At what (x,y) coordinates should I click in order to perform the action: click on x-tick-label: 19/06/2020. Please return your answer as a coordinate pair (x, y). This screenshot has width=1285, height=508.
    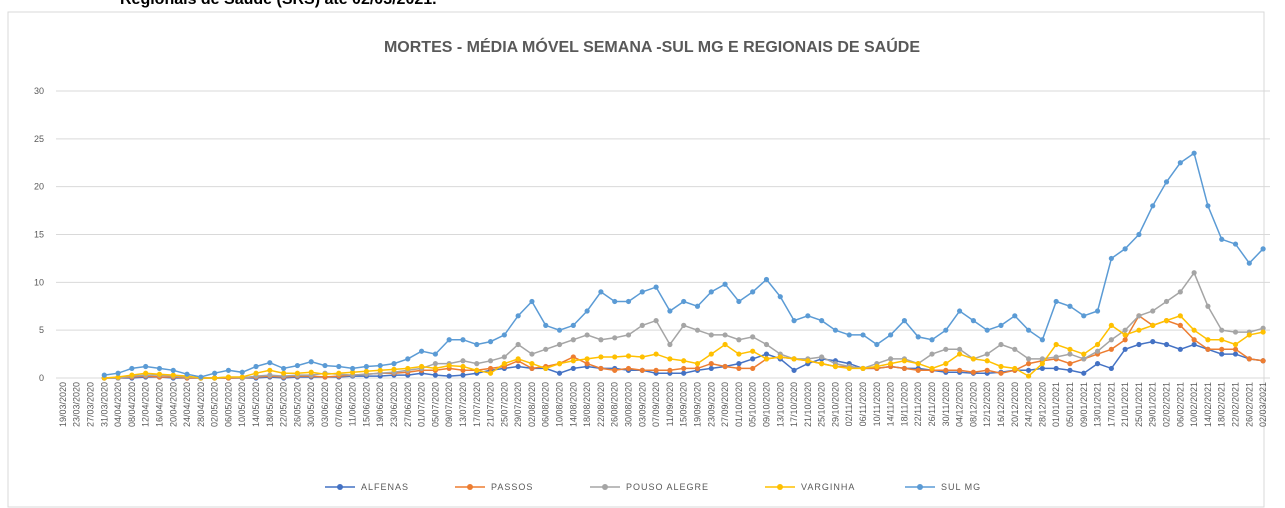
    Looking at the image, I should click on (380, 404).